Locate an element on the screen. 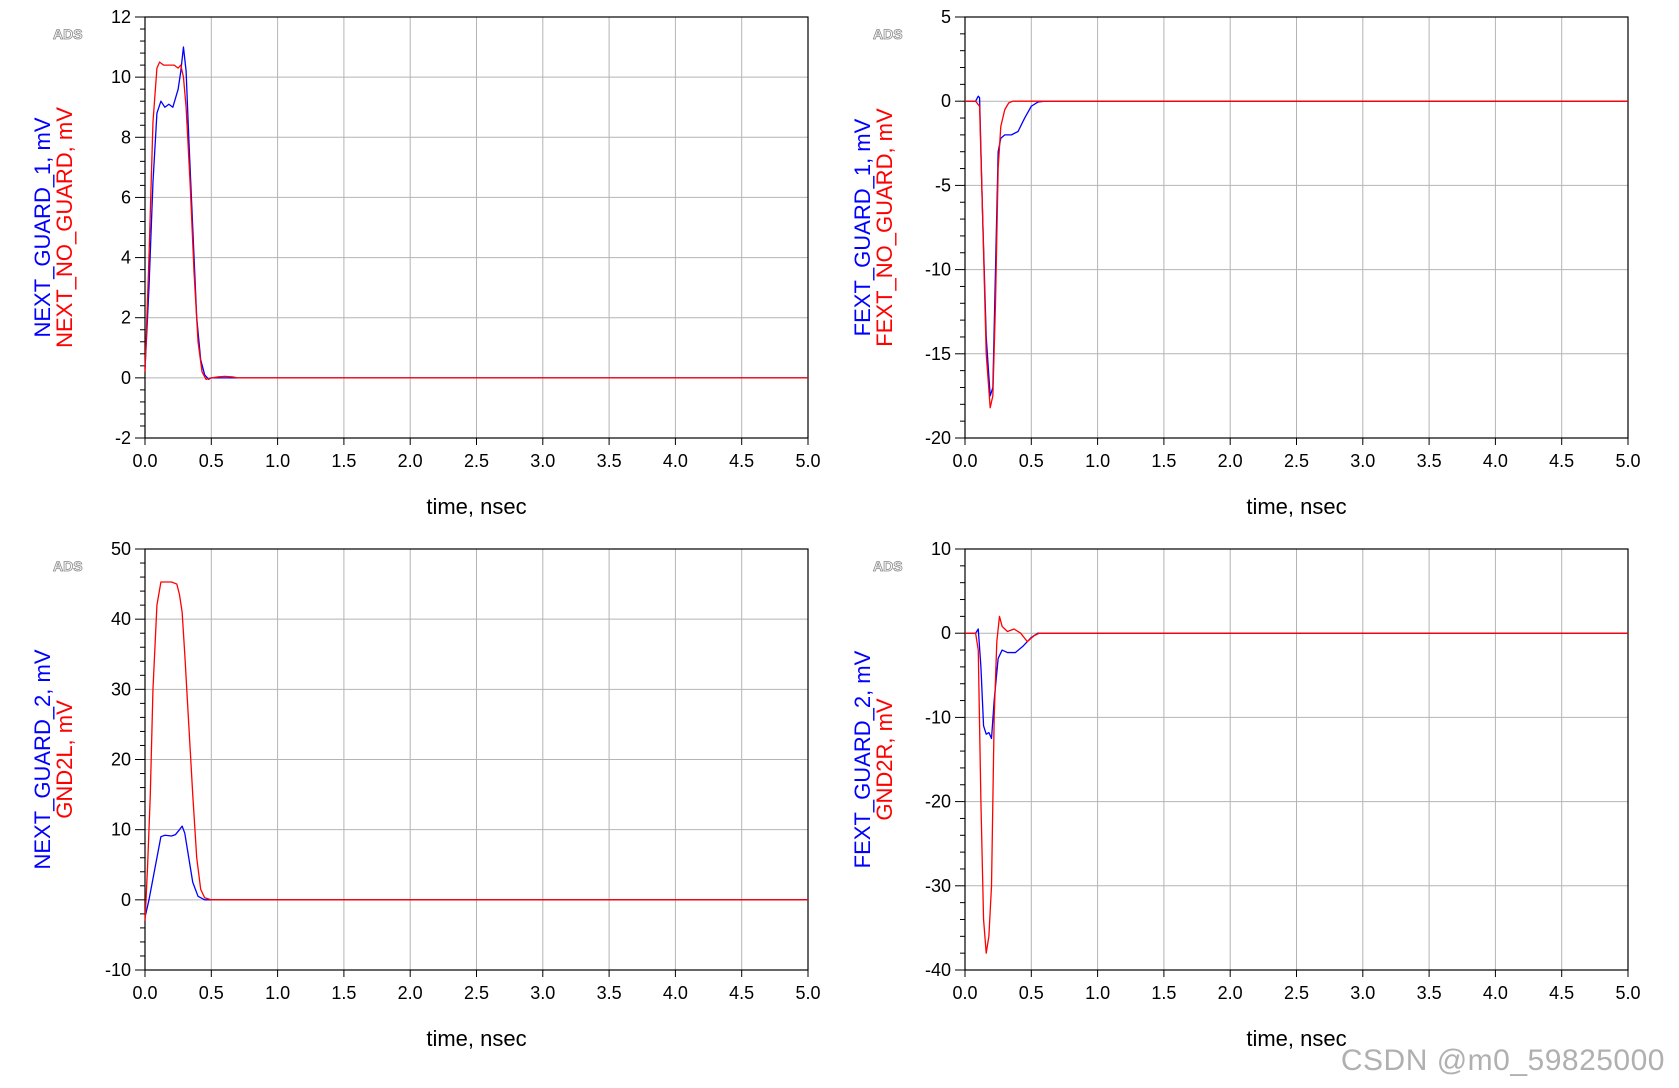 This screenshot has height=1088, width=1679. csdn-watermark: CSDN @m0_59825000 is located at coordinates (1502, 1060).